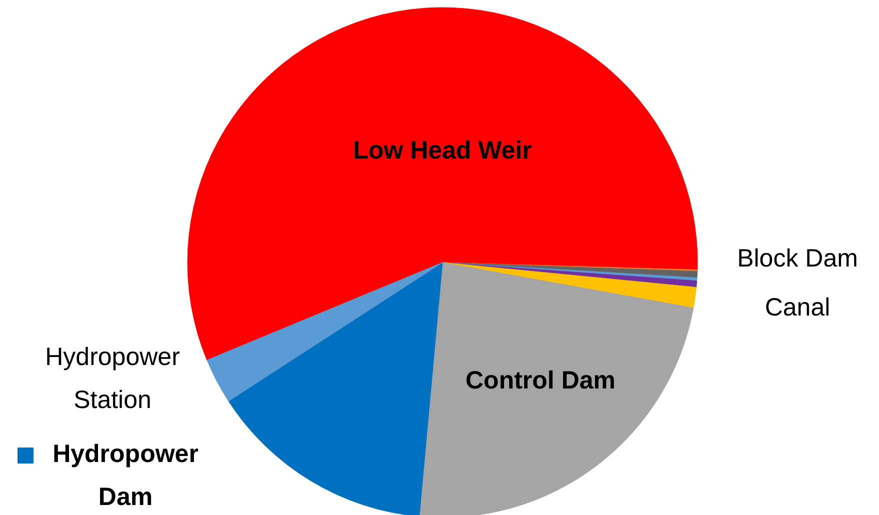  Describe the element at coordinates (797, 258) in the screenshot. I see `slice-label: Block Dam` at that location.